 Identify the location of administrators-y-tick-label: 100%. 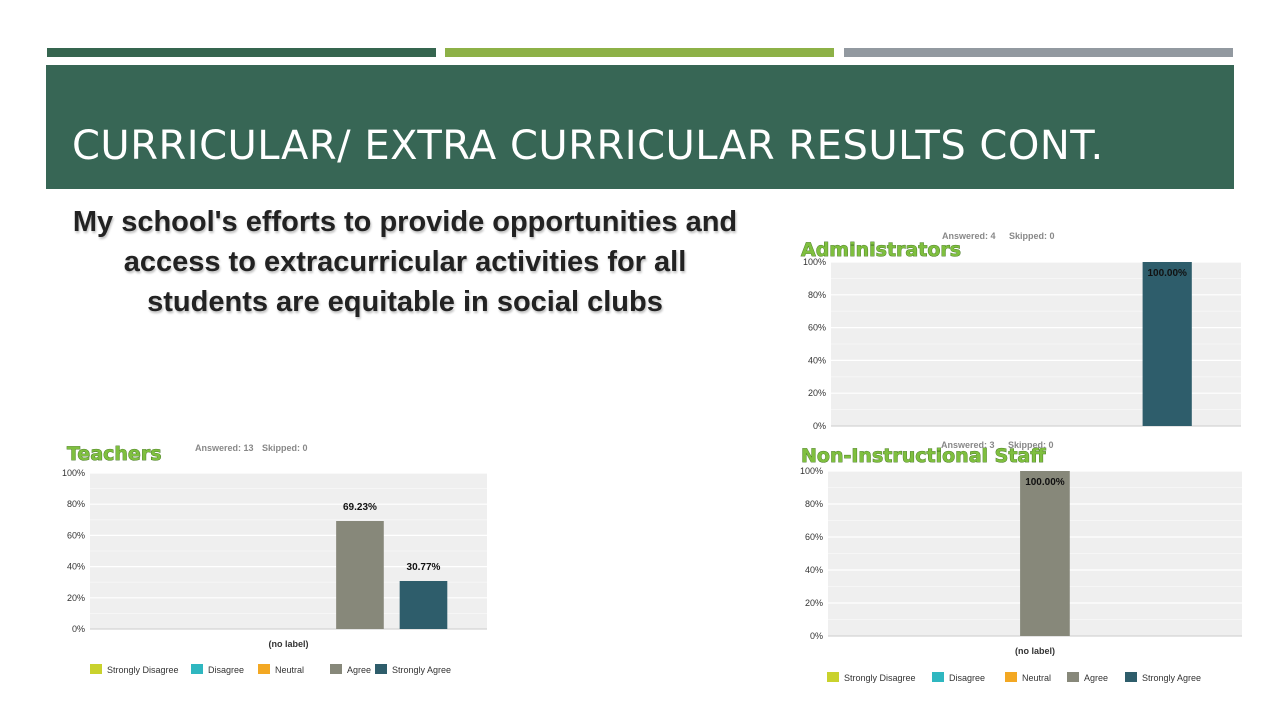
(814, 262).